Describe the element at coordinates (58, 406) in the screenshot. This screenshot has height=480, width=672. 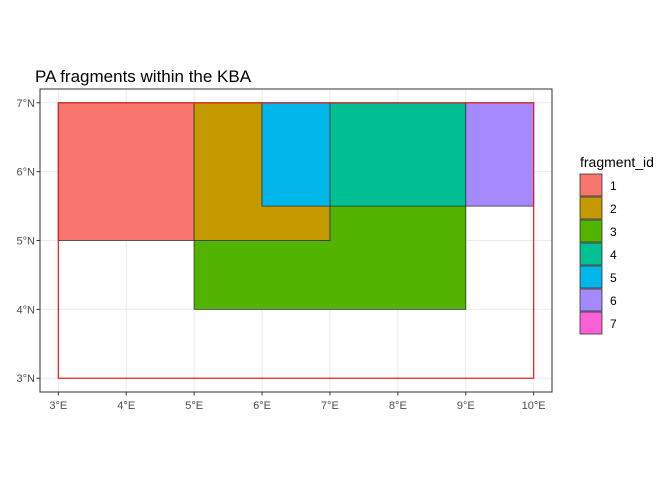
I see `x-tick-label: 3°E` at that location.